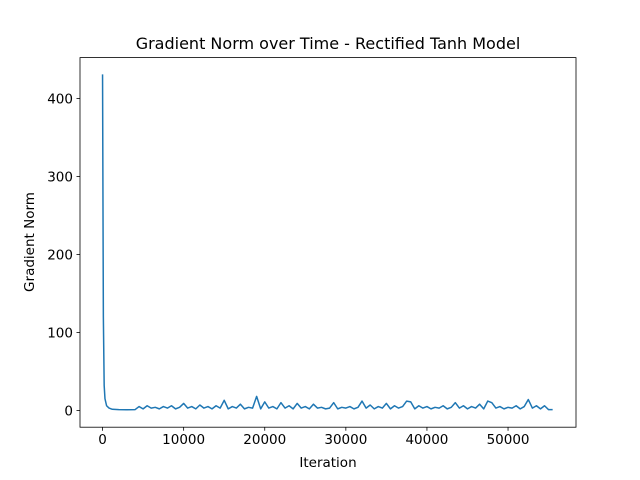 The width and height of the screenshot is (640, 480). What do you see at coordinates (60, 333) in the screenshot?
I see `y-tick-label: 100` at bounding box center [60, 333].